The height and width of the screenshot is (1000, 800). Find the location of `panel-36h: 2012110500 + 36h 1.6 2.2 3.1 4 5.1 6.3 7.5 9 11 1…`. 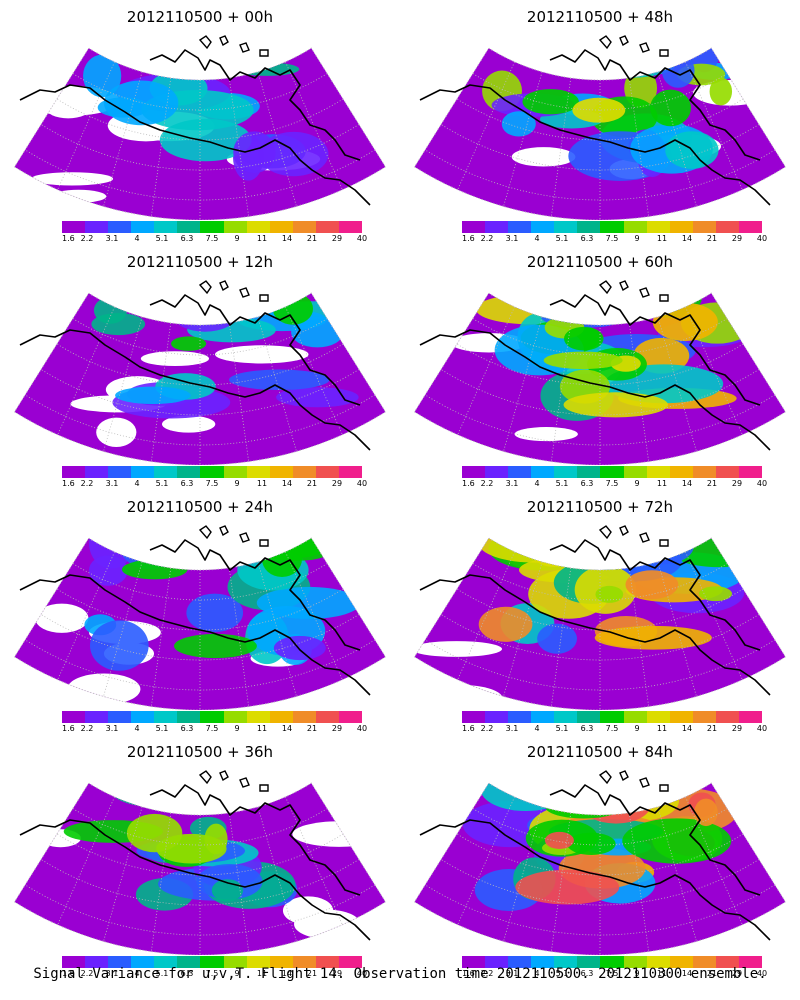

panel-36h: 2012110500 + 36h 1.6 2.2 3.1 4 5.1 6.3 7.5 9 11 1… is located at coordinates (200, 857).